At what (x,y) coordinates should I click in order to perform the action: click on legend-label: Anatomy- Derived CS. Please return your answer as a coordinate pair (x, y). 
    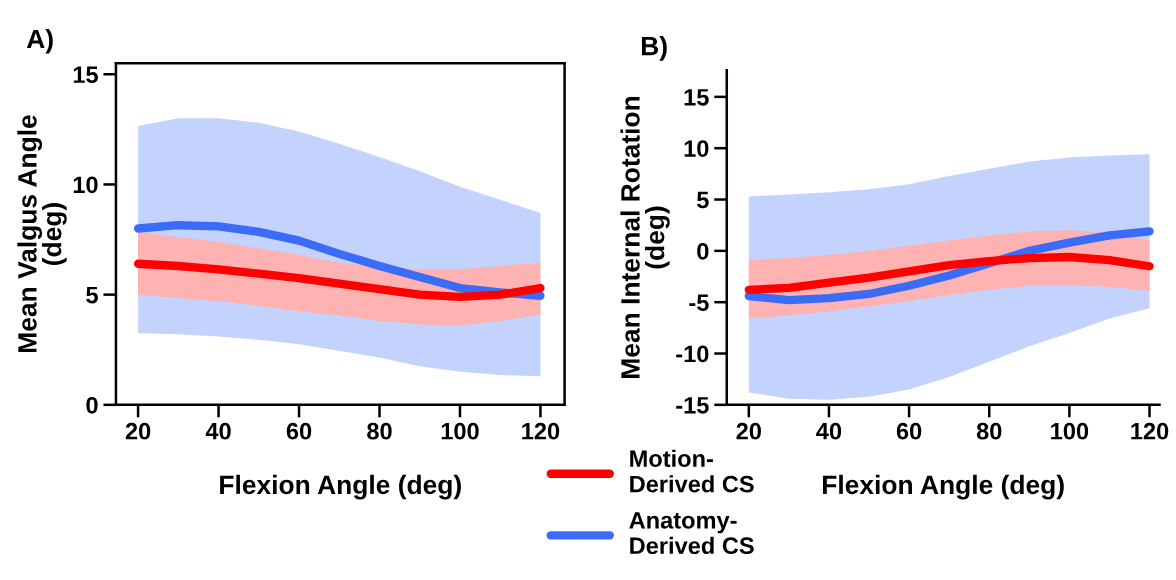
    Looking at the image, I should click on (691, 533).